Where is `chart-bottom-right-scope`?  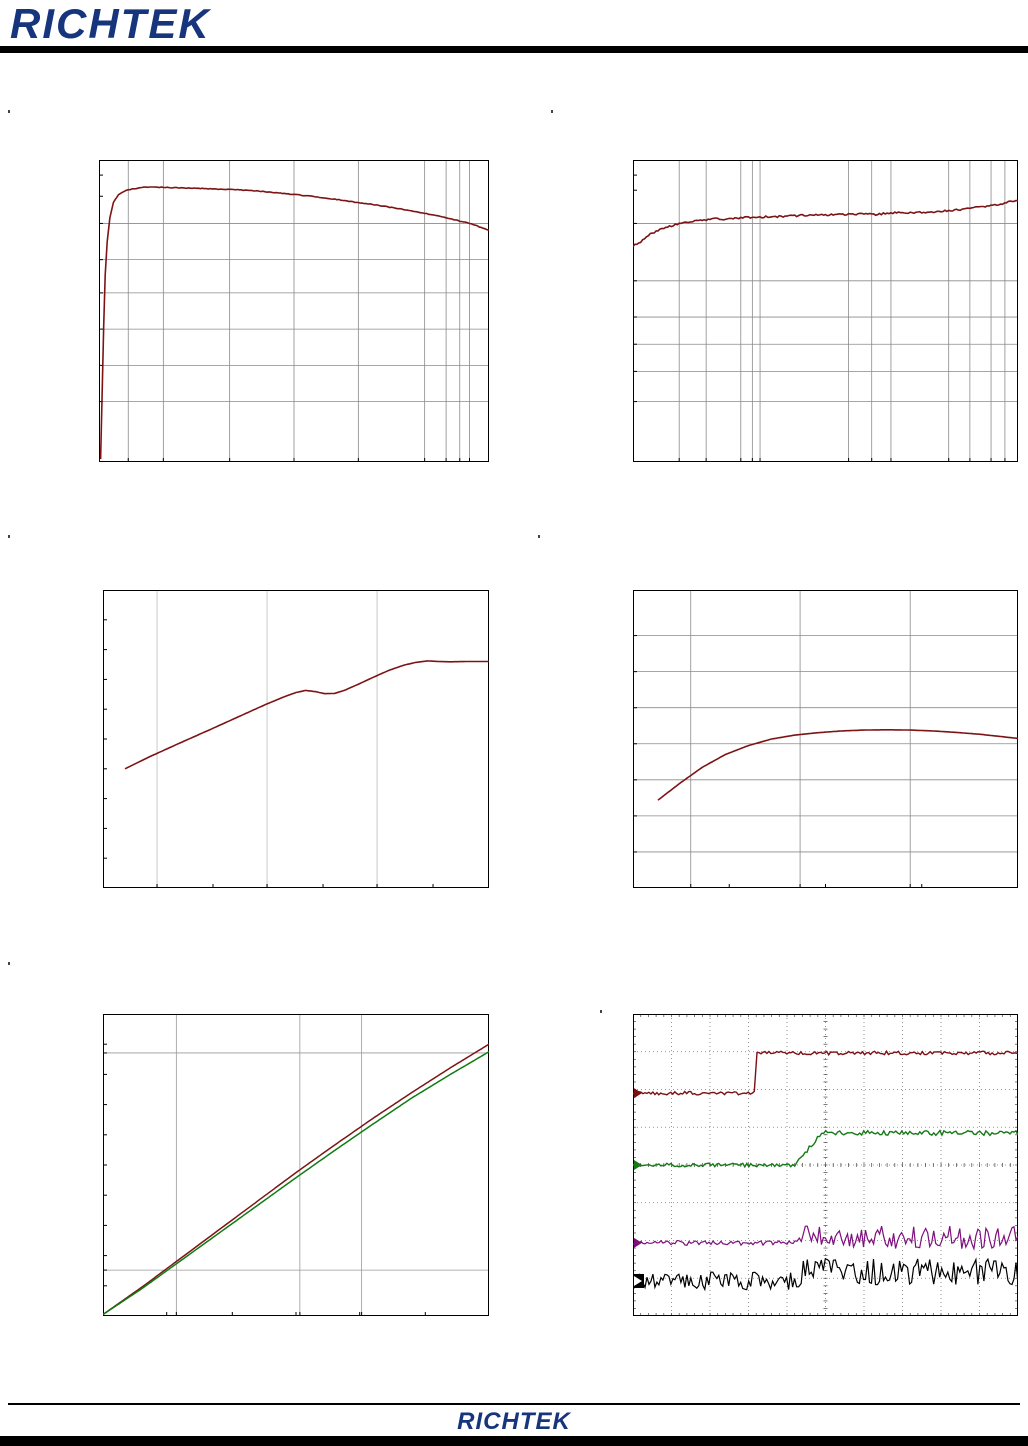
chart-bottom-right-scope is located at coordinates (825, 1165).